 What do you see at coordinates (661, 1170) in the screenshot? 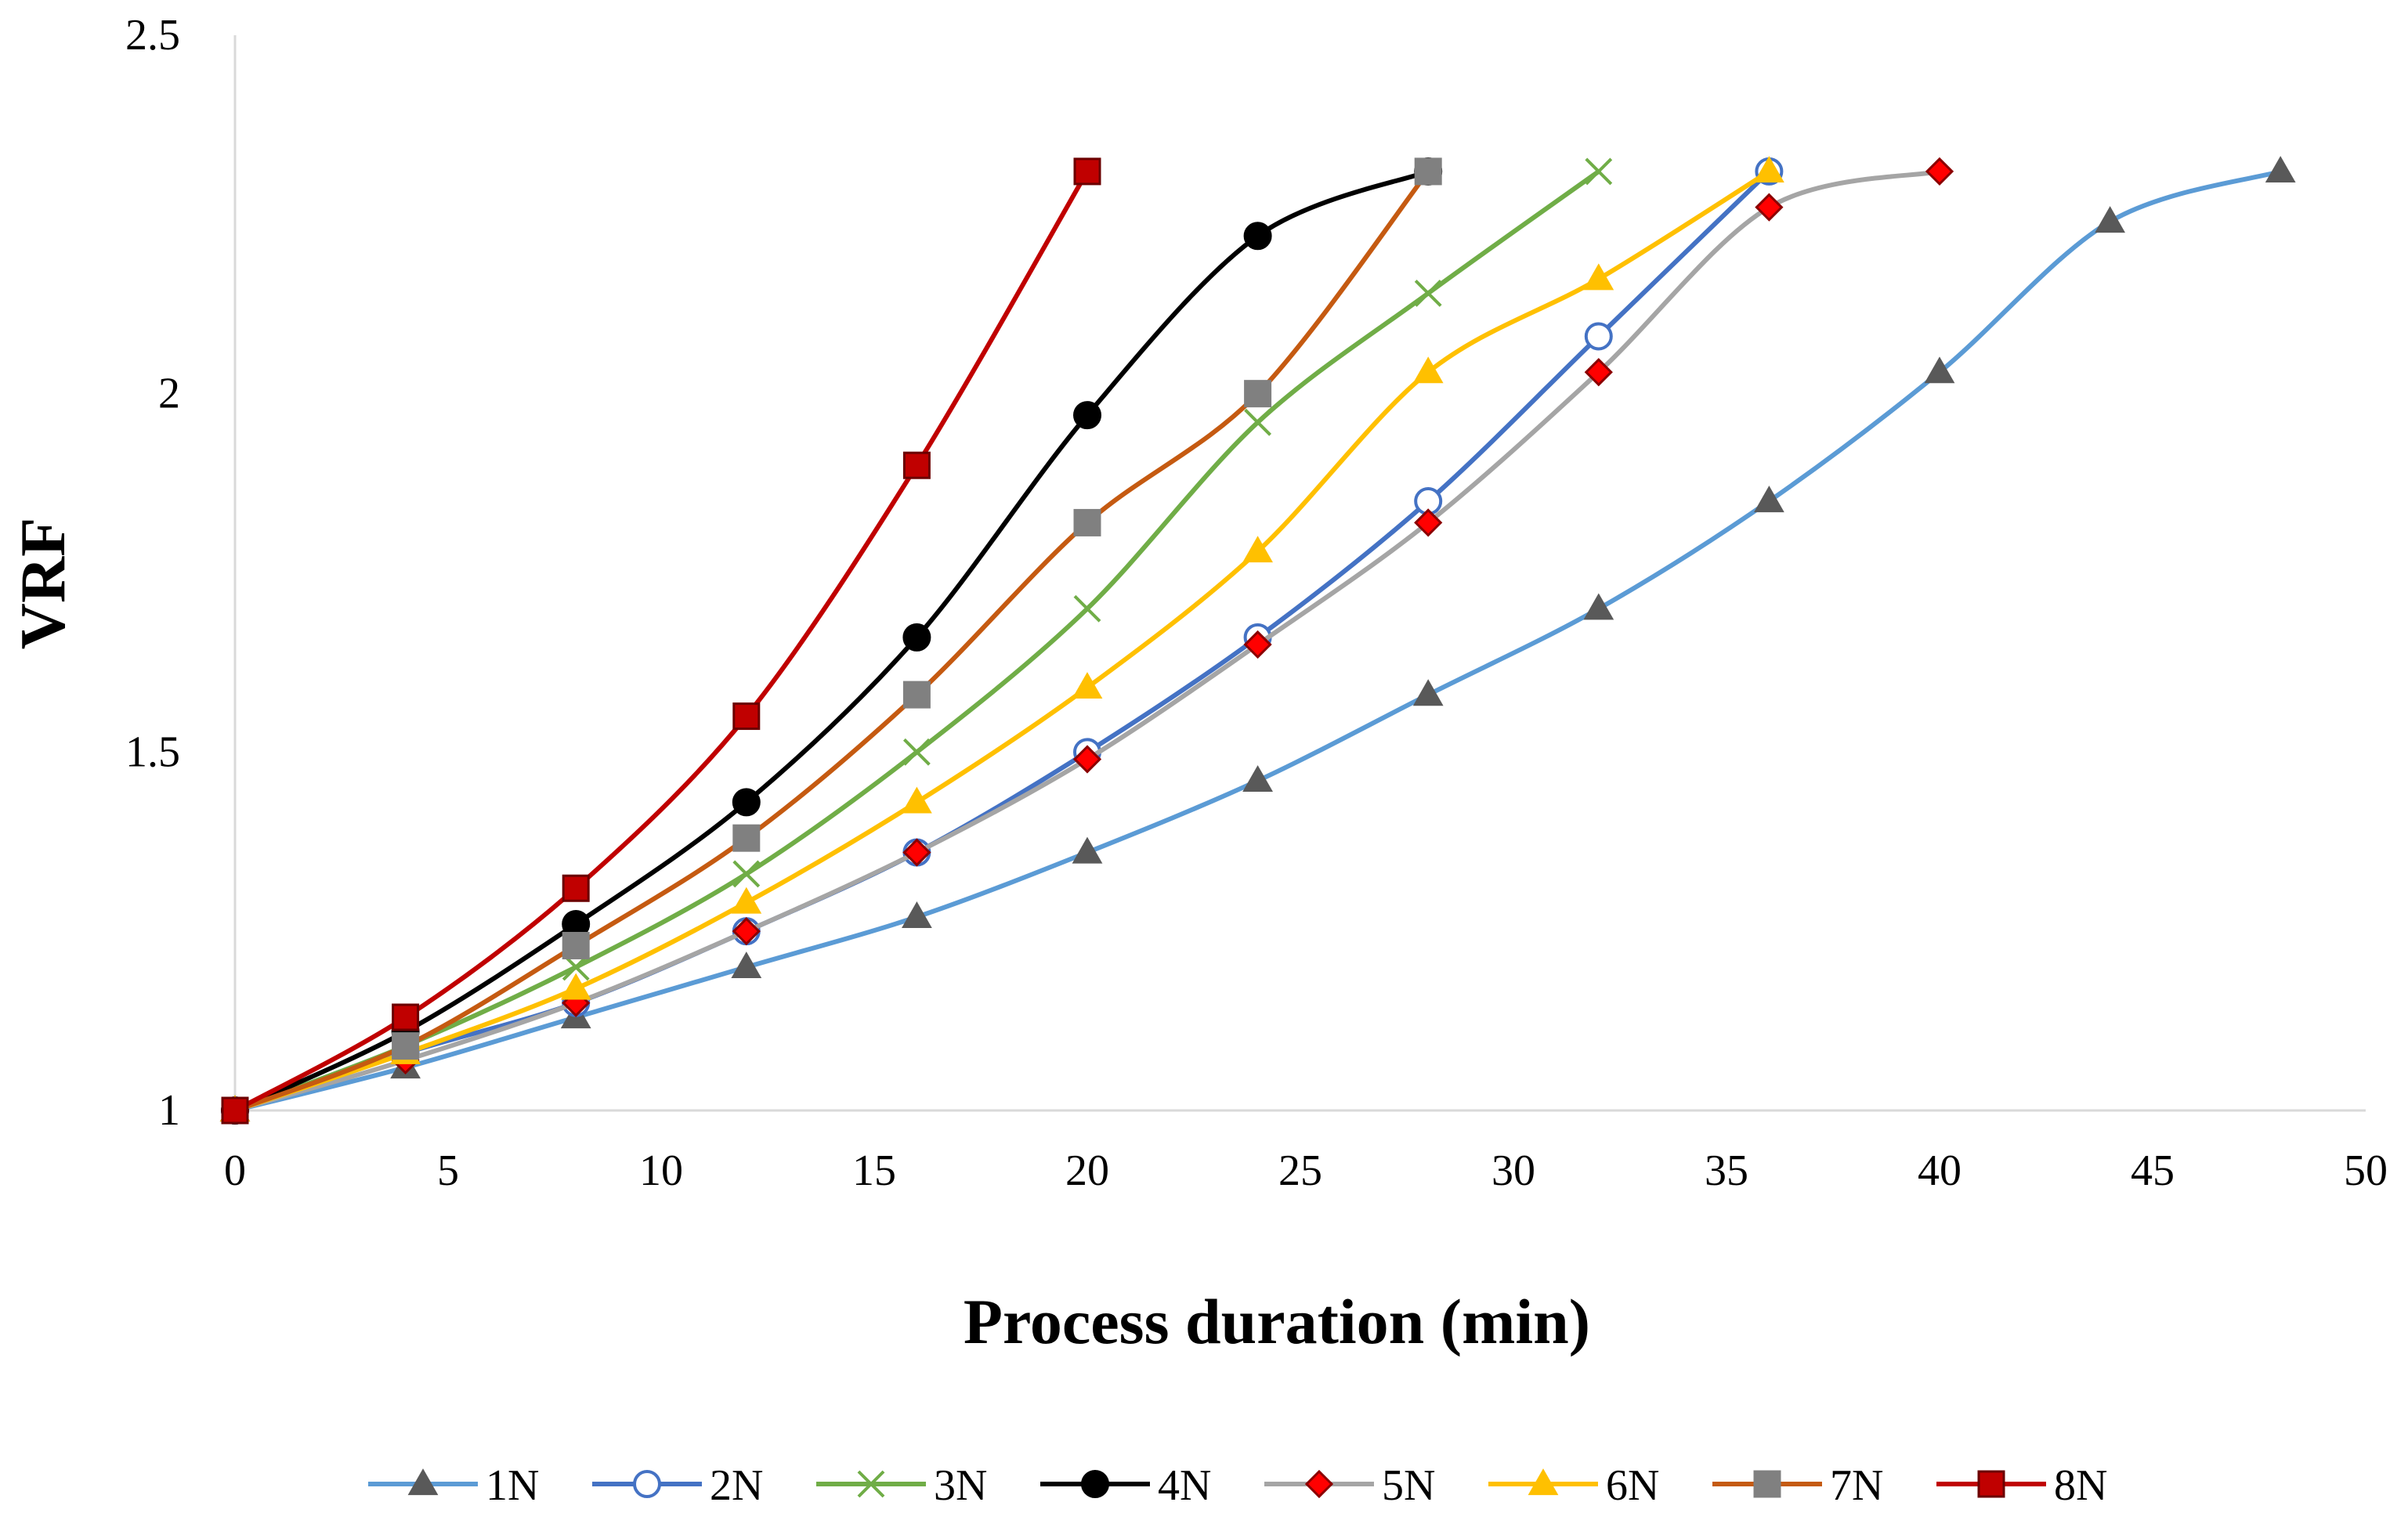
I see `x-tick-label: 10` at bounding box center [661, 1170].